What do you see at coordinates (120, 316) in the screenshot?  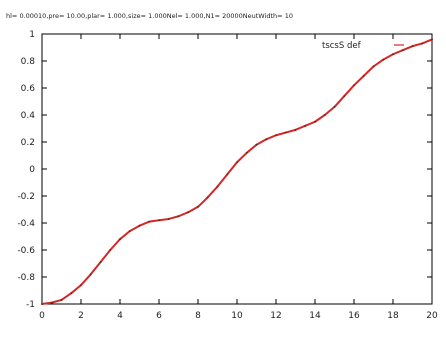 I see `x-tick-label: 4` at bounding box center [120, 316].